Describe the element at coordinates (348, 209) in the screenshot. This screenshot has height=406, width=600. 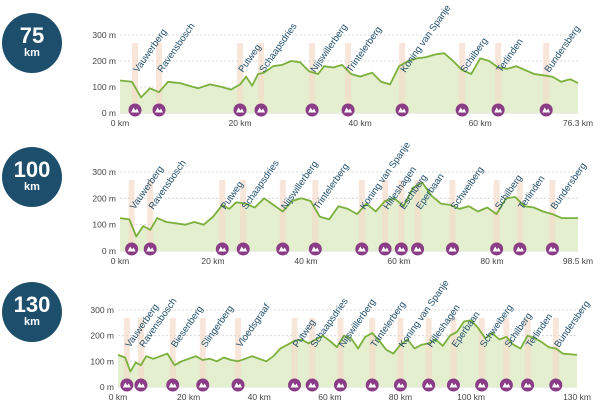
I see `profile-line` at that location.